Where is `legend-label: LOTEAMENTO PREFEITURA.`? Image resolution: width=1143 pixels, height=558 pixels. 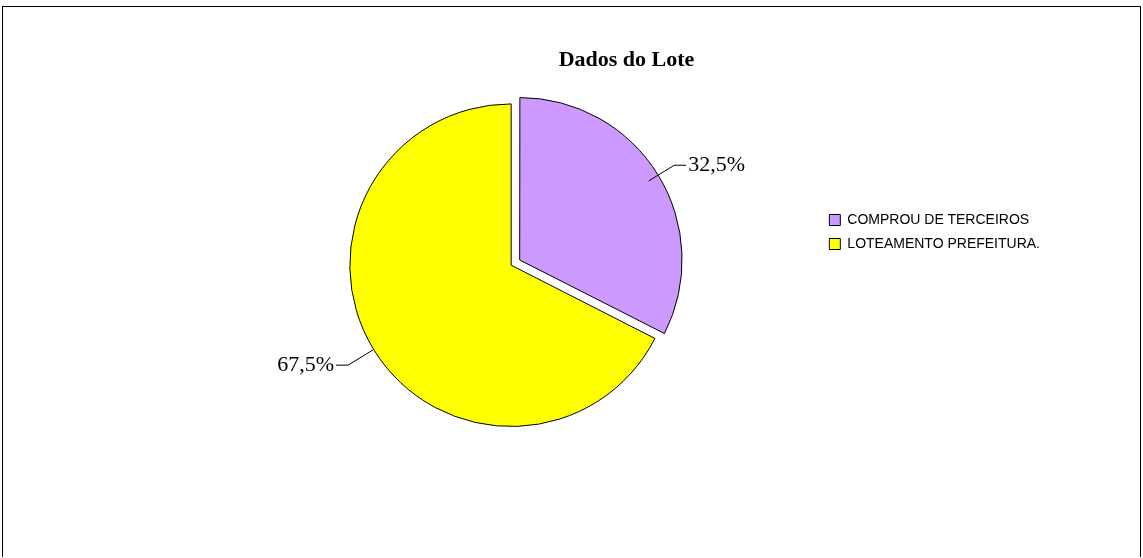
legend-label: LOTEAMENTO PREFEITURA. is located at coordinates (944, 242).